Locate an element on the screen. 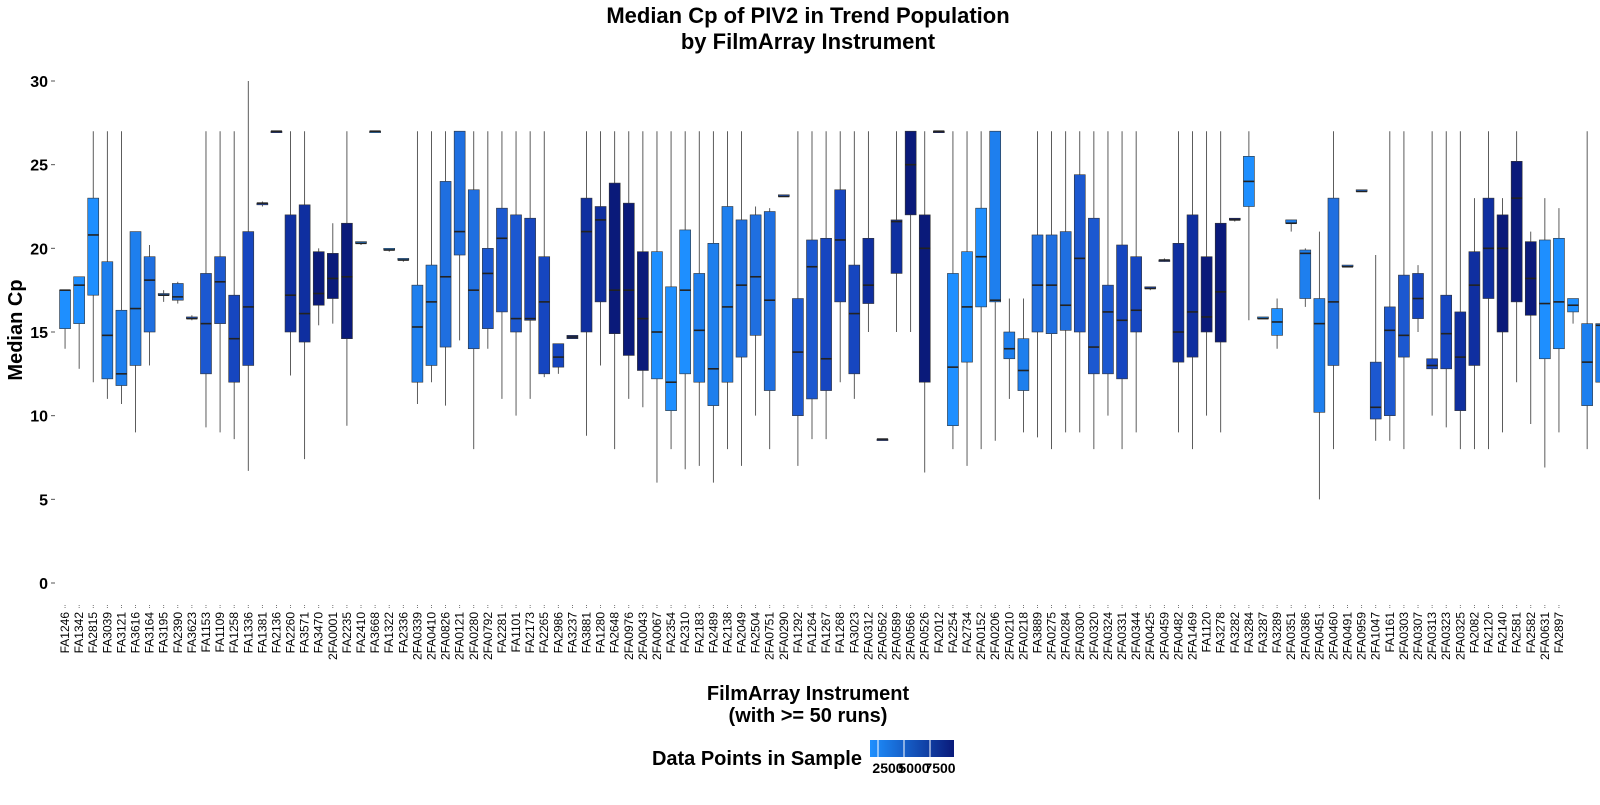 This screenshot has height=805, width=1600. x-tick-label: FA3237 is located at coordinates (572, 633).